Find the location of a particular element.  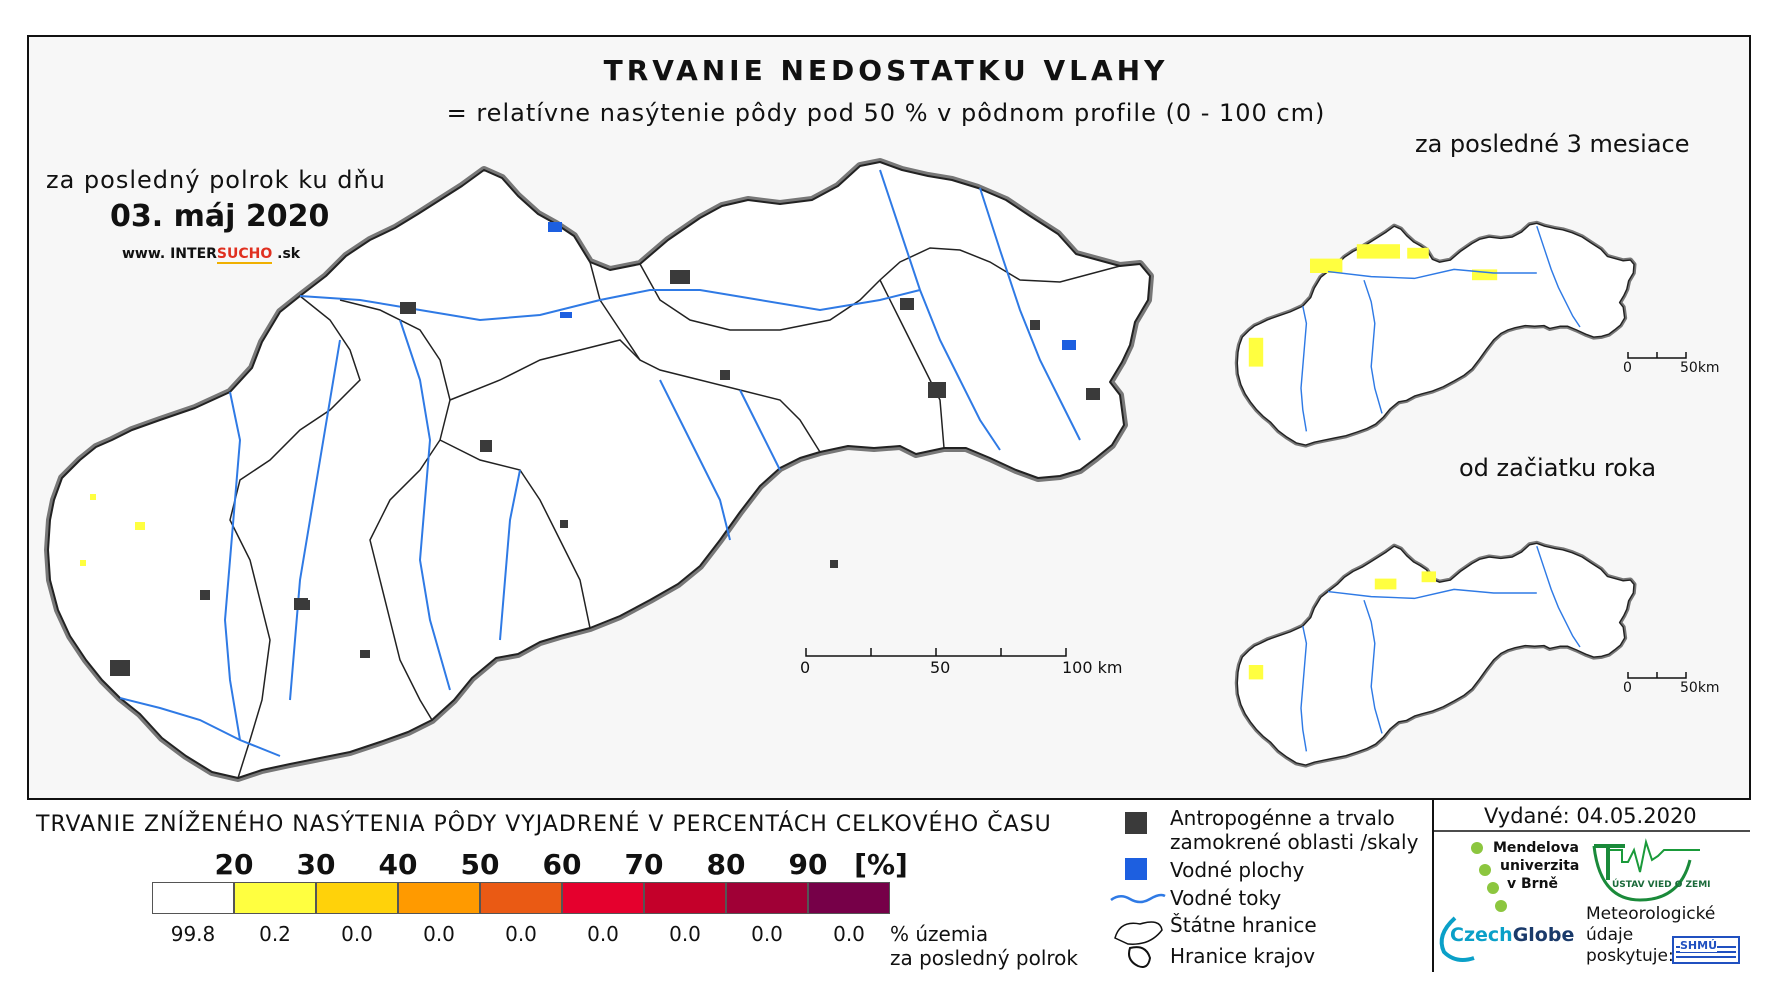

inset-bottom-scale-label-0: 0 is located at coordinates (1627, 688).